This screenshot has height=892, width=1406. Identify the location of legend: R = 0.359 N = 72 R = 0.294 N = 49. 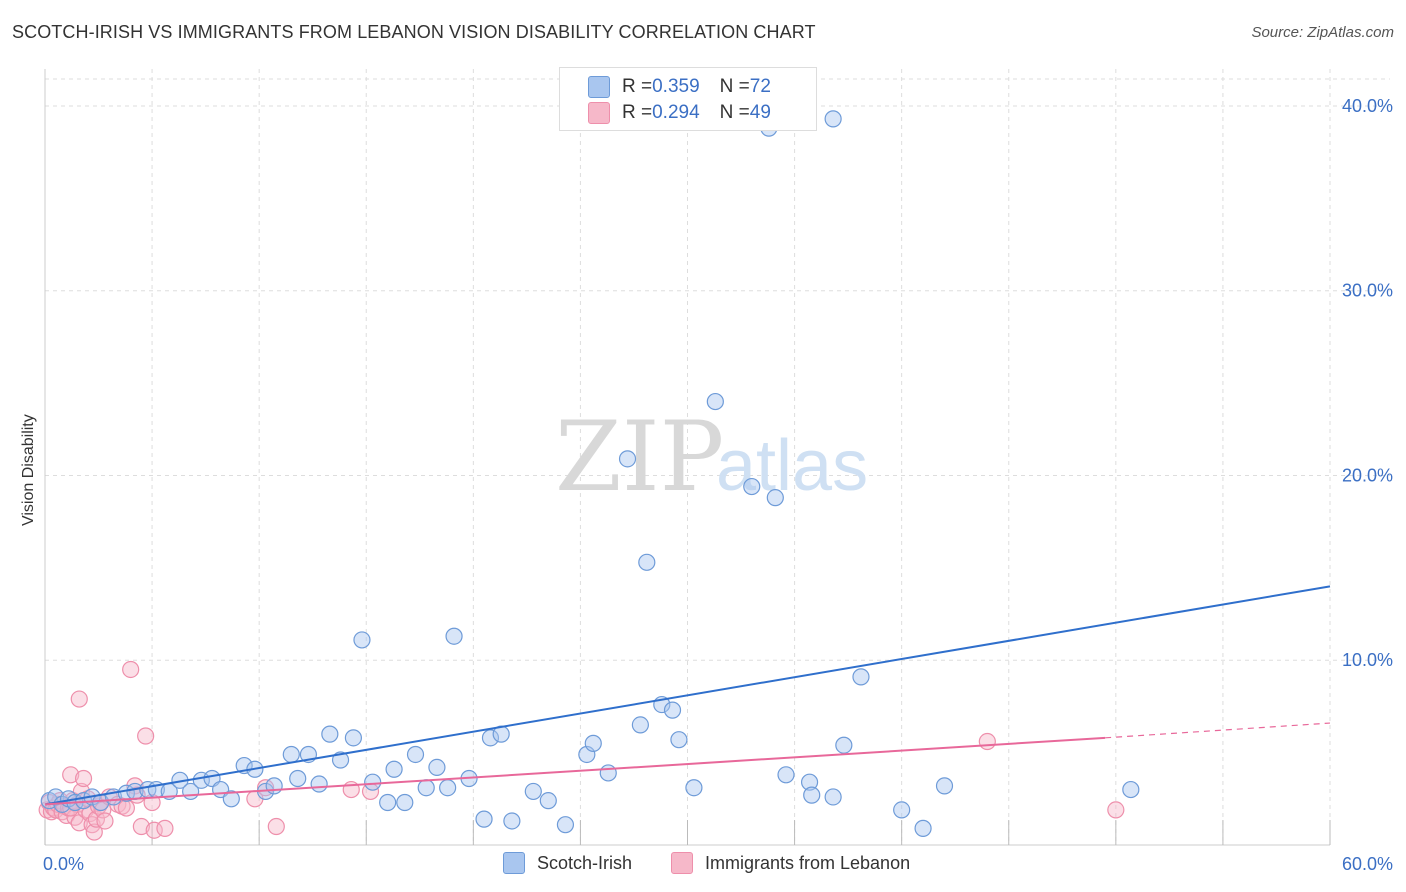
(688, 99).